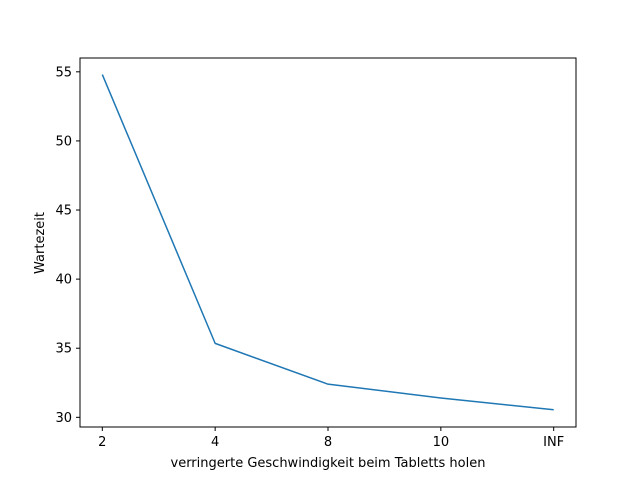 This screenshot has height=480, width=640. What do you see at coordinates (63, 418) in the screenshot?
I see `y-tick-label: 30` at bounding box center [63, 418].